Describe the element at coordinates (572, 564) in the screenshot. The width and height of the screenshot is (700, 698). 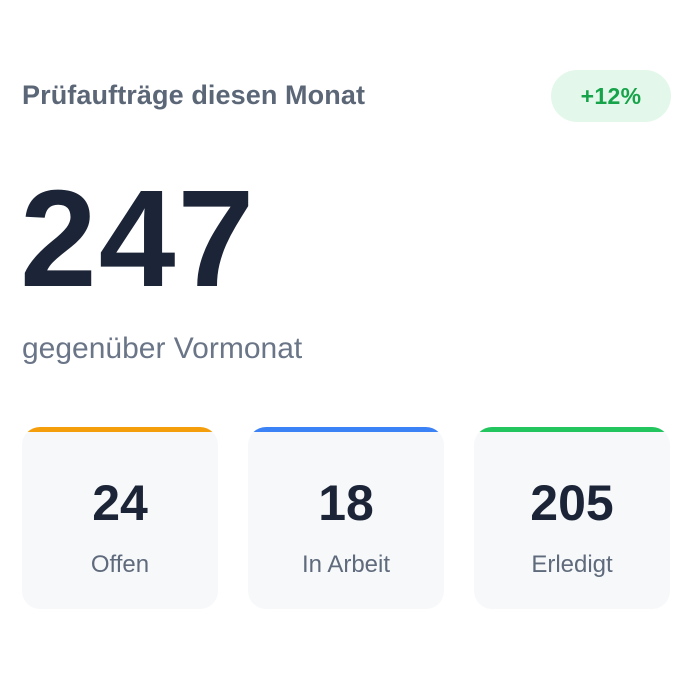
I see `stat-label-done: Erledigt` at that location.